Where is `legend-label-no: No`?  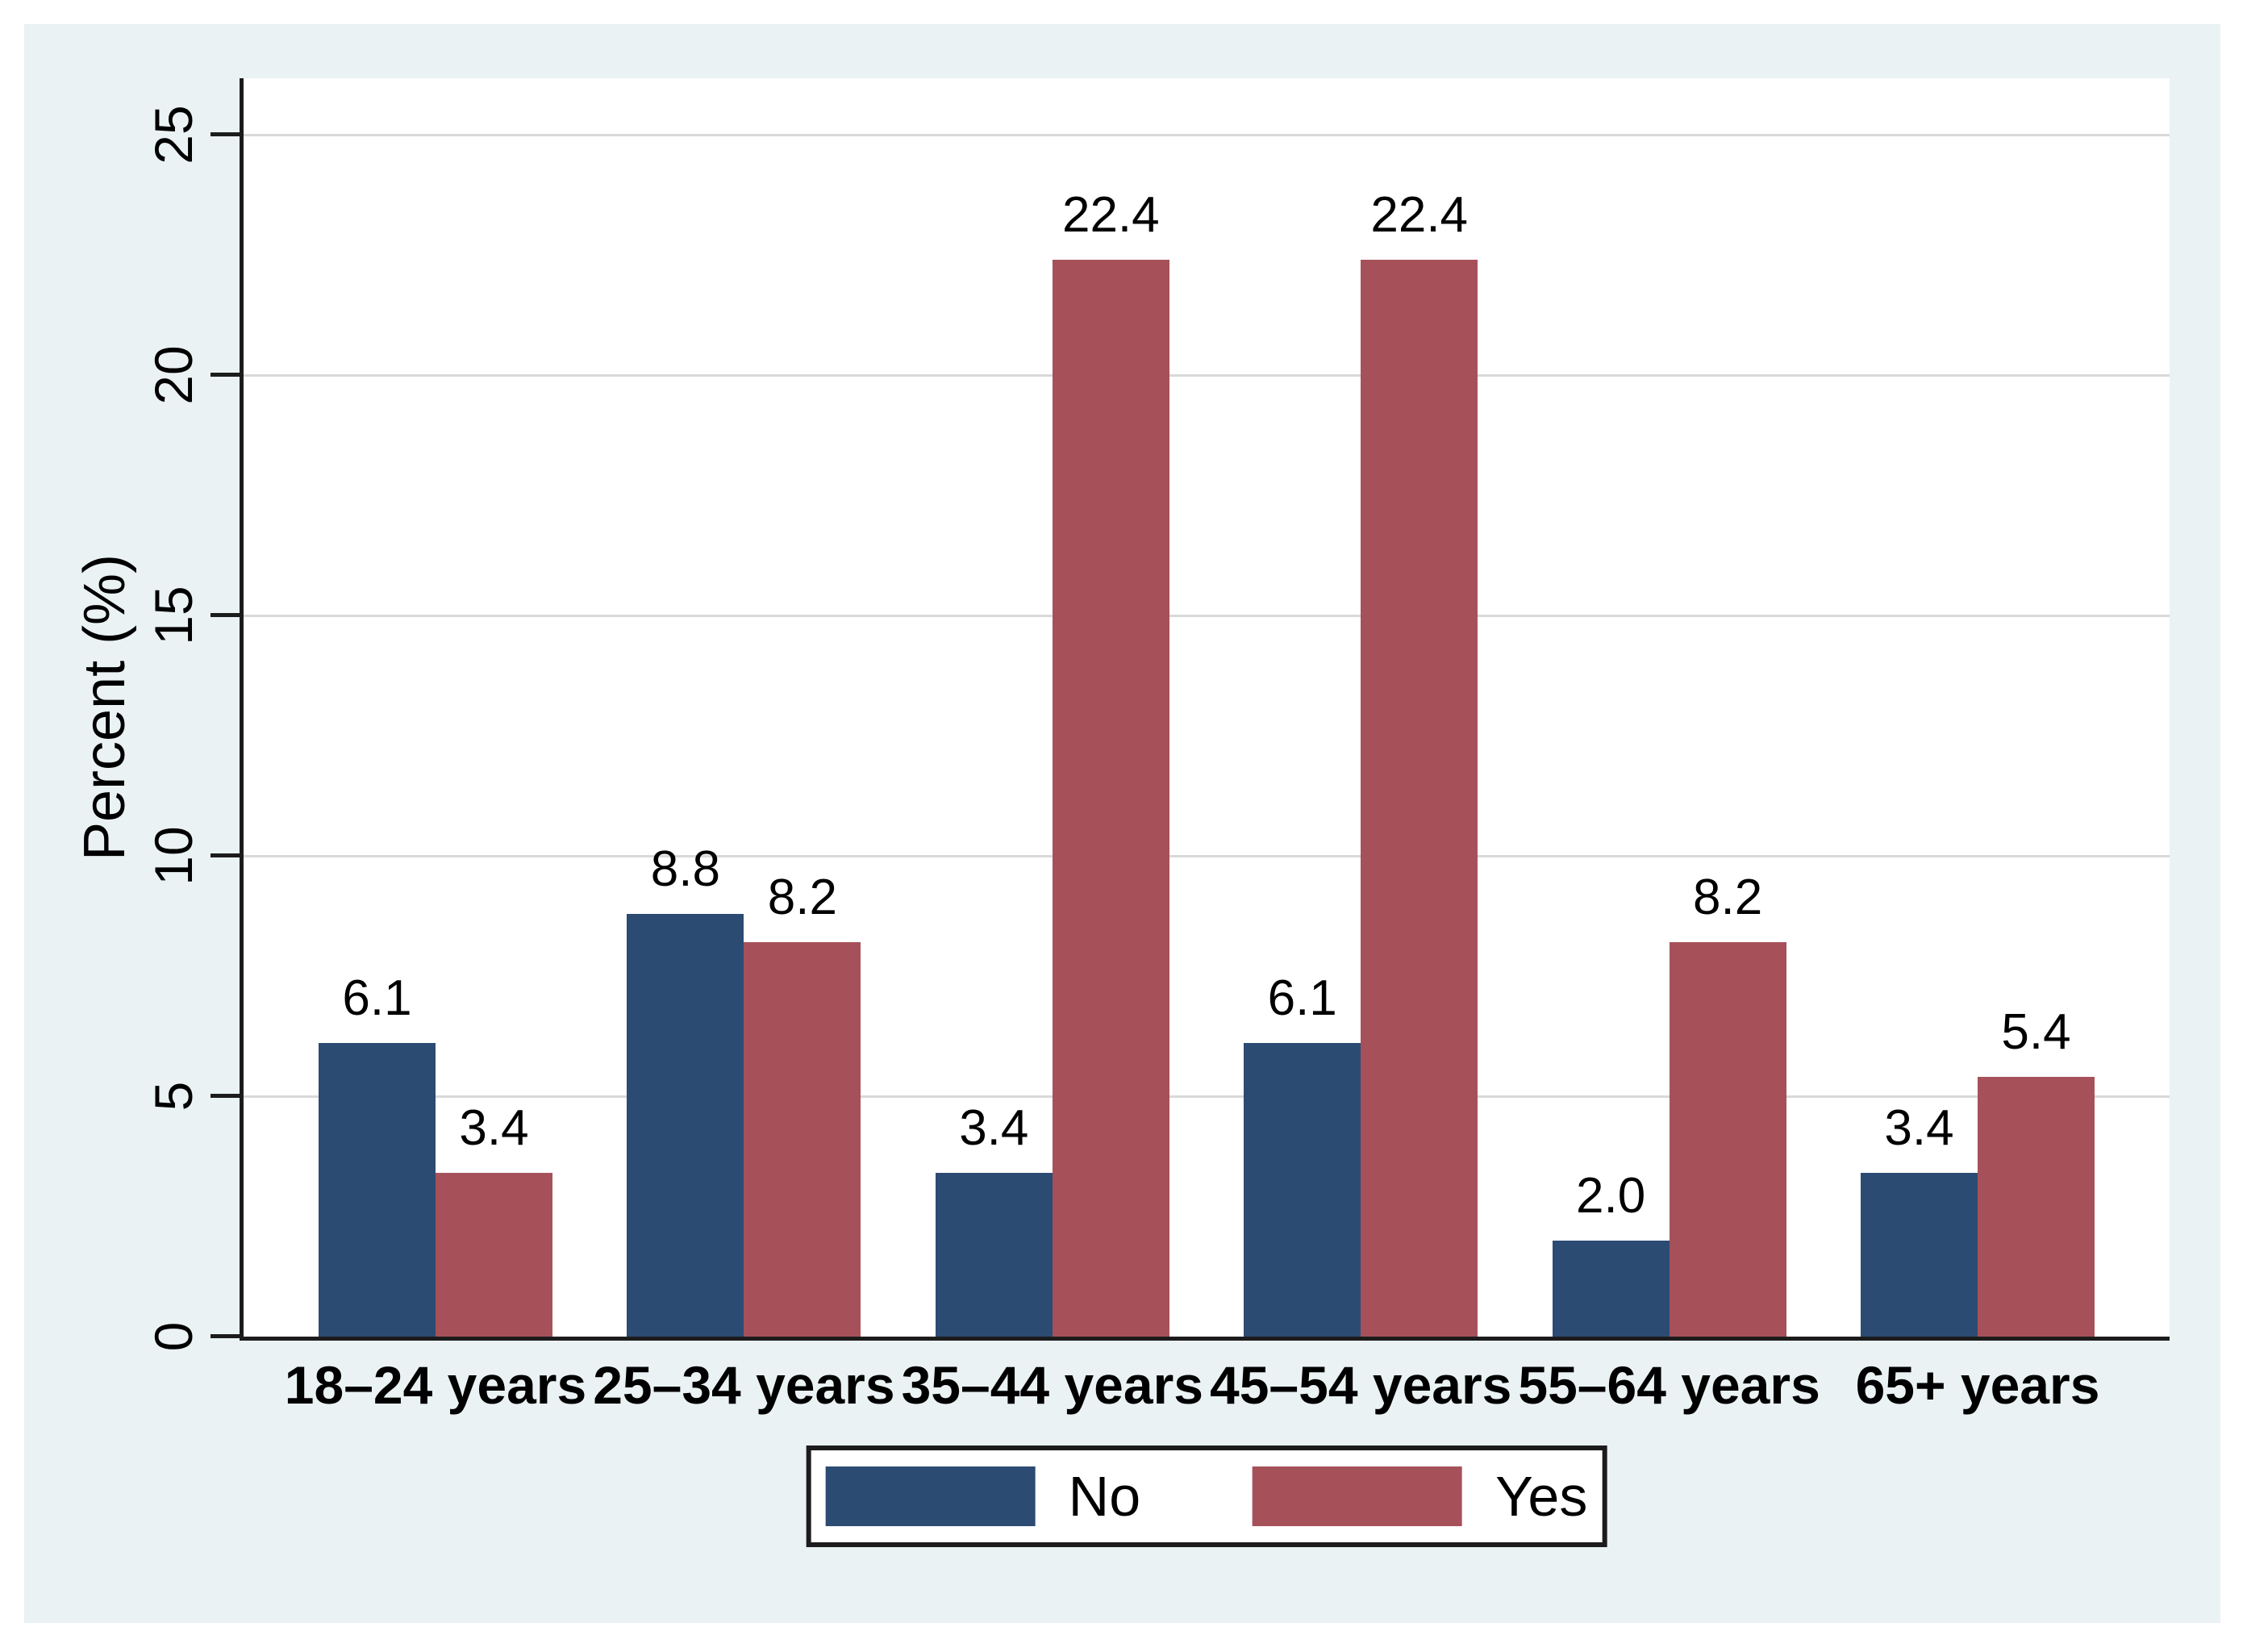
legend-label-no: No is located at coordinates (1104, 1496).